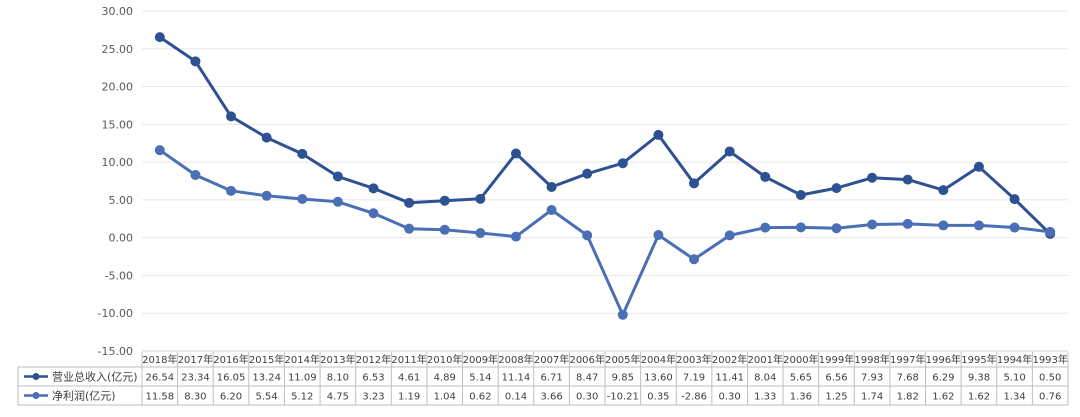  Describe the element at coordinates (118, 49) in the screenshot. I see `y-tick-label: 25.00` at that location.